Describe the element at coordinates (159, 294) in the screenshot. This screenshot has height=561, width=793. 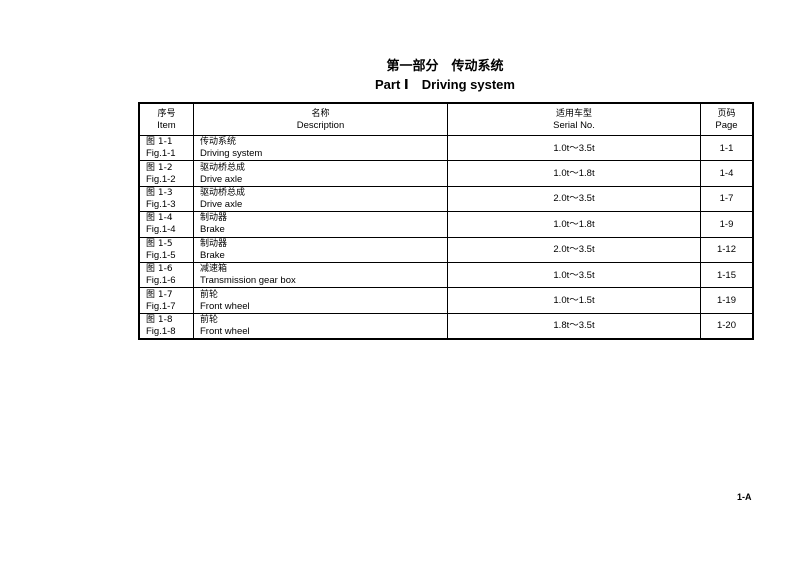
I see `item-cn: 图 1-7` at that location.